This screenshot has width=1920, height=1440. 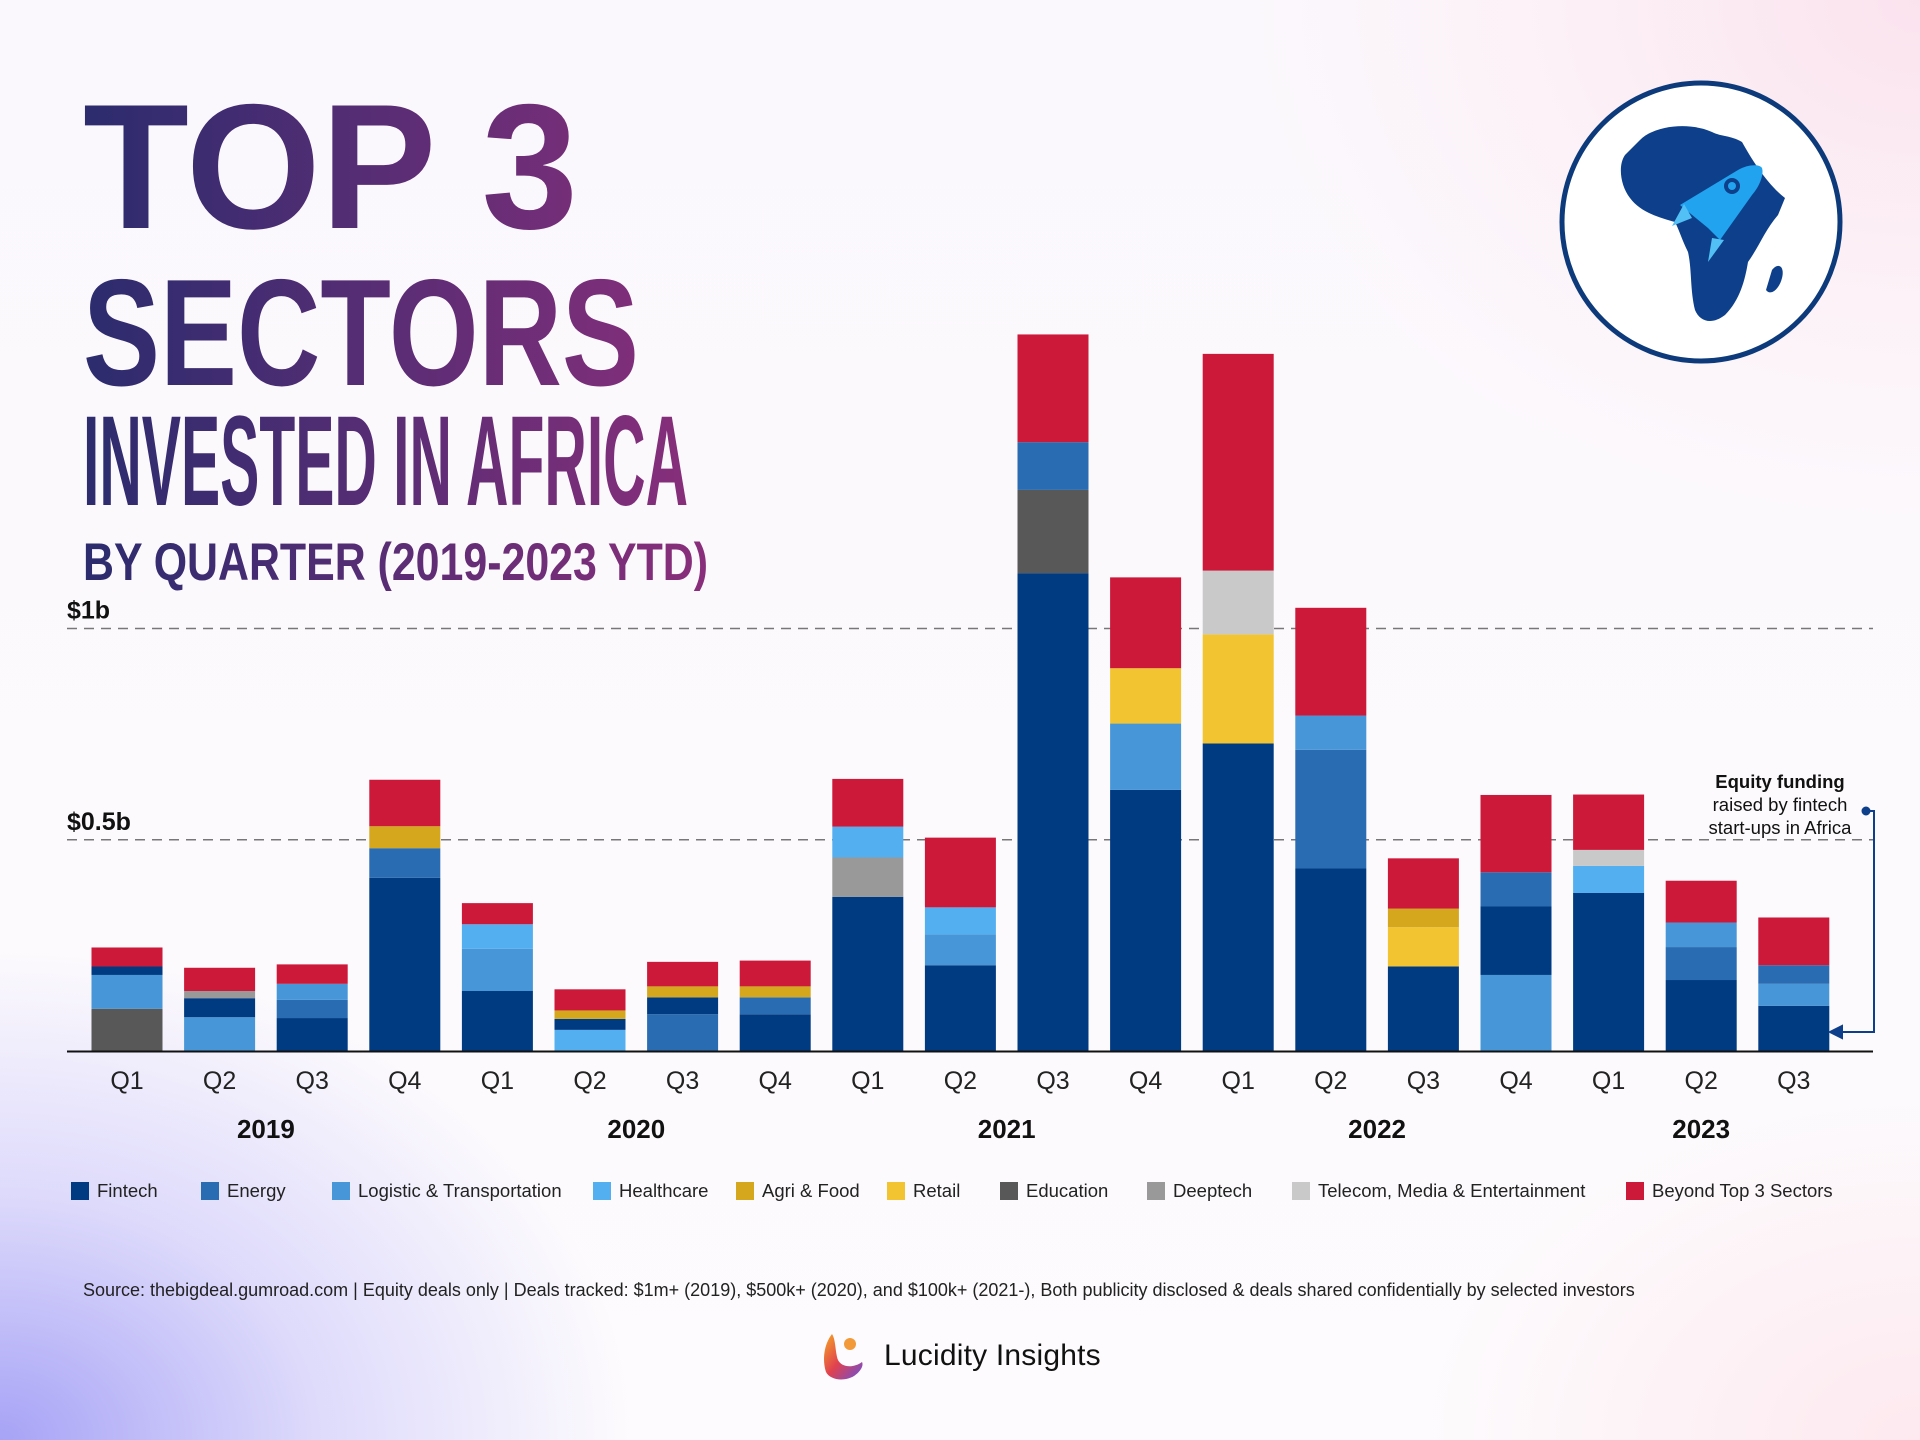 What do you see at coordinates (127, 1190) in the screenshot?
I see `legend-label: Fintech` at bounding box center [127, 1190].